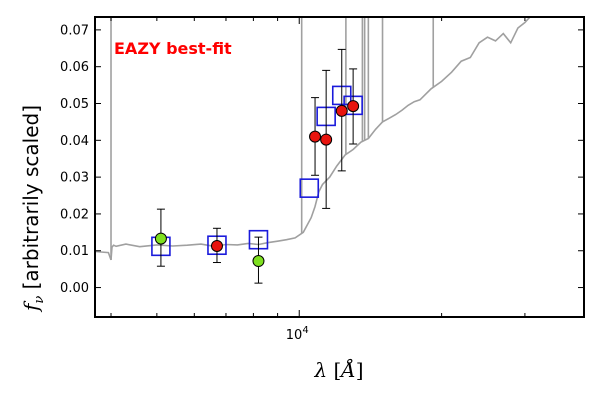  I want to click on y-tick-label: 0.07, so click(74, 30).